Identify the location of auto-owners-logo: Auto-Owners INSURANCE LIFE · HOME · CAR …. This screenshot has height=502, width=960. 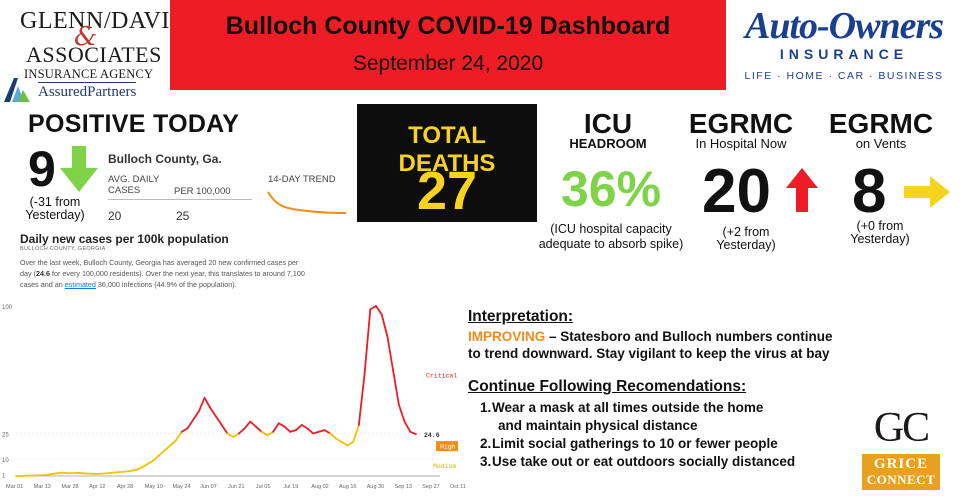
(844, 50).